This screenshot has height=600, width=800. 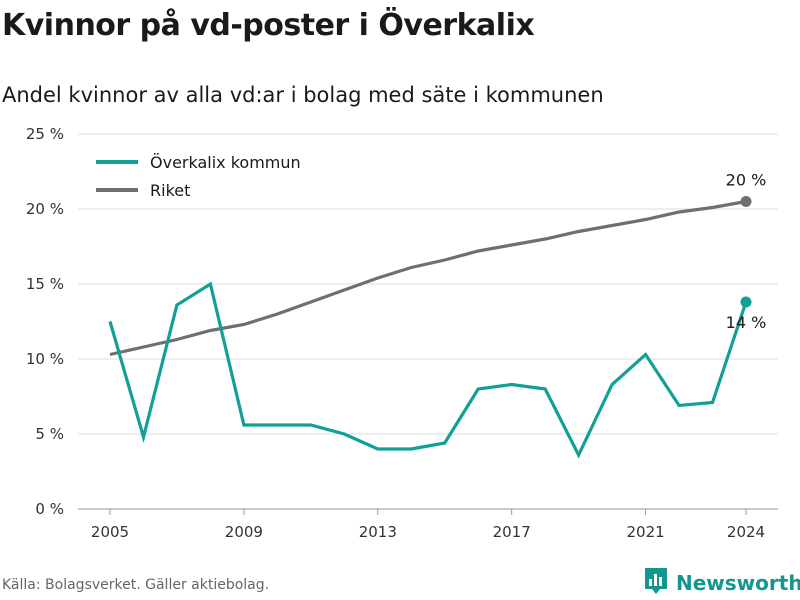 I want to click on chart-title: Kvinnor på vd-poster i Överkalix, so click(x=268, y=25).